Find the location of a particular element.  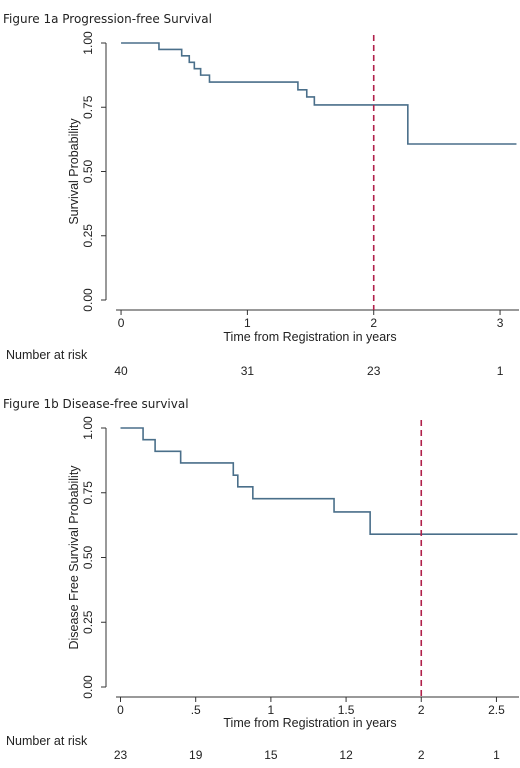

risk-count: 40 is located at coordinates (121, 371).